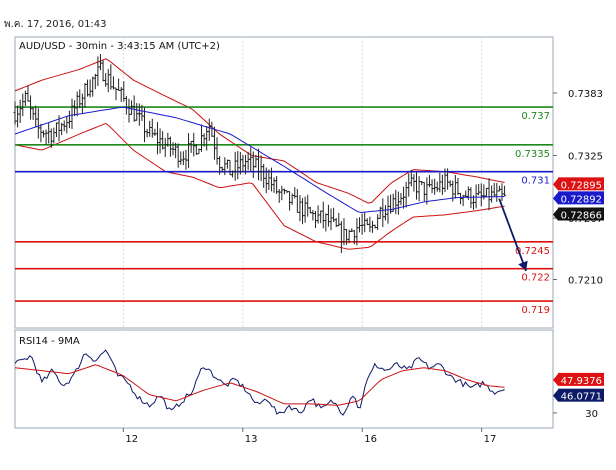 The width and height of the screenshot is (616, 470). I want to click on price-badge-label-2: 0.72866, so click(581, 216).